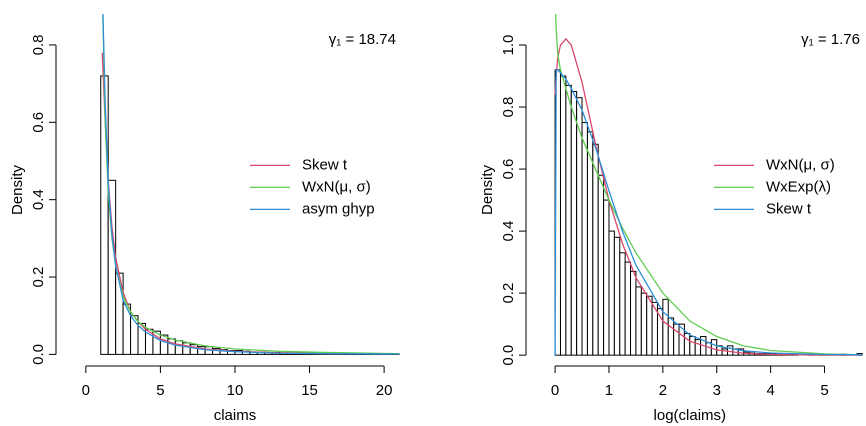 The width and height of the screenshot is (866, 426). Describe the element at coordinates (362, 39) in the screenshot. I see `annotation: γ₁ = 18.74` at that location.